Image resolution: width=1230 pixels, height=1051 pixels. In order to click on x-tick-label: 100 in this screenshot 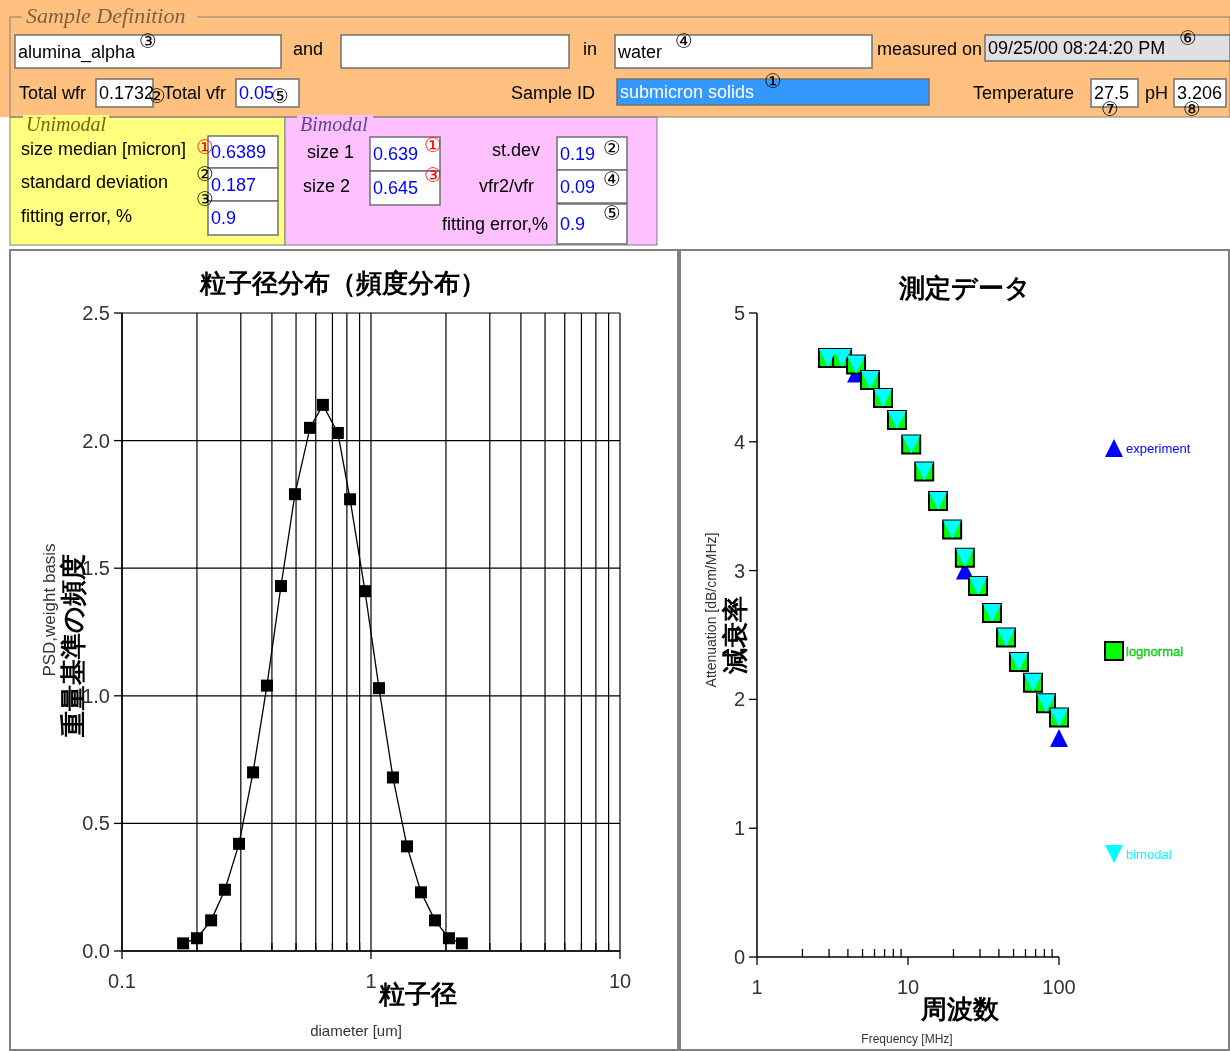, I will do `click(1059, 987)`.